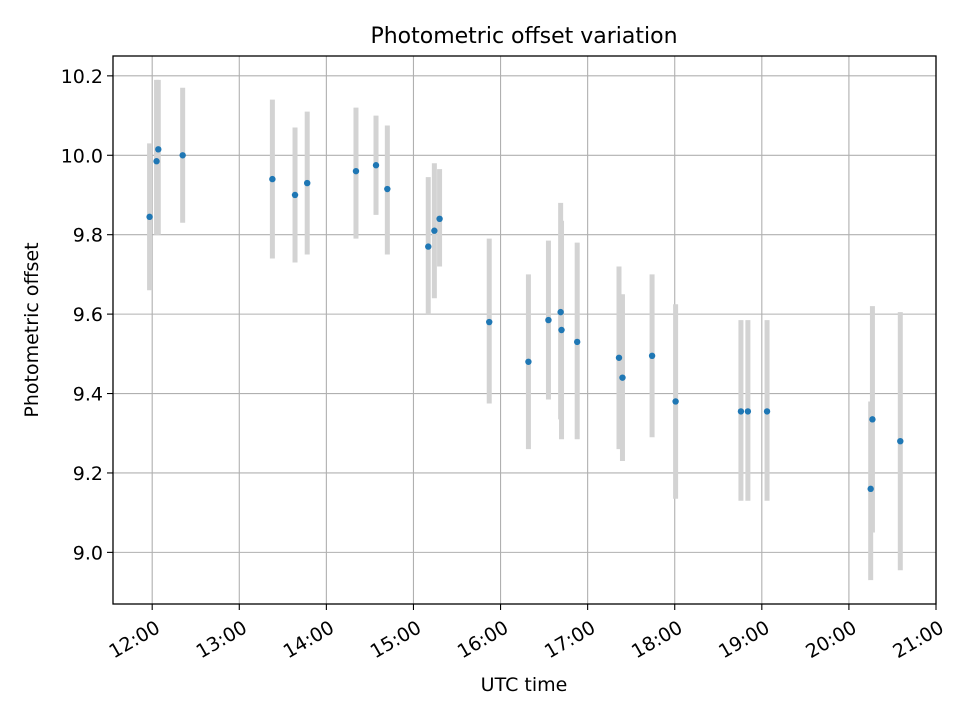 The image size is (960, 720). Describe the element at coordinates (82, 156) in the screenshot. I see `y-tick-label: 10.0` at that location.